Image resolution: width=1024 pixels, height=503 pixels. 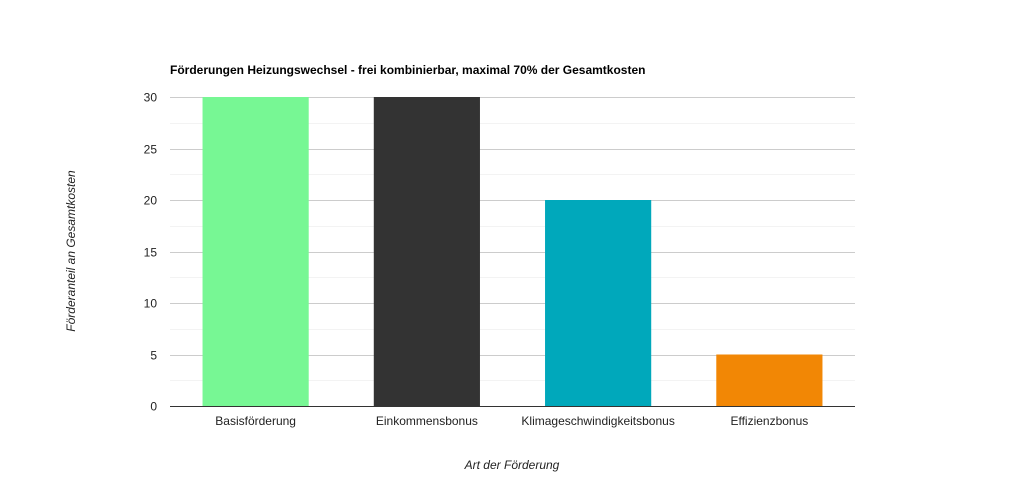 What do you see at coordinates (427, 421) in the screenshot?
I see `x-tick-label: Einkommensbonus` at bounding box center [427, 421].